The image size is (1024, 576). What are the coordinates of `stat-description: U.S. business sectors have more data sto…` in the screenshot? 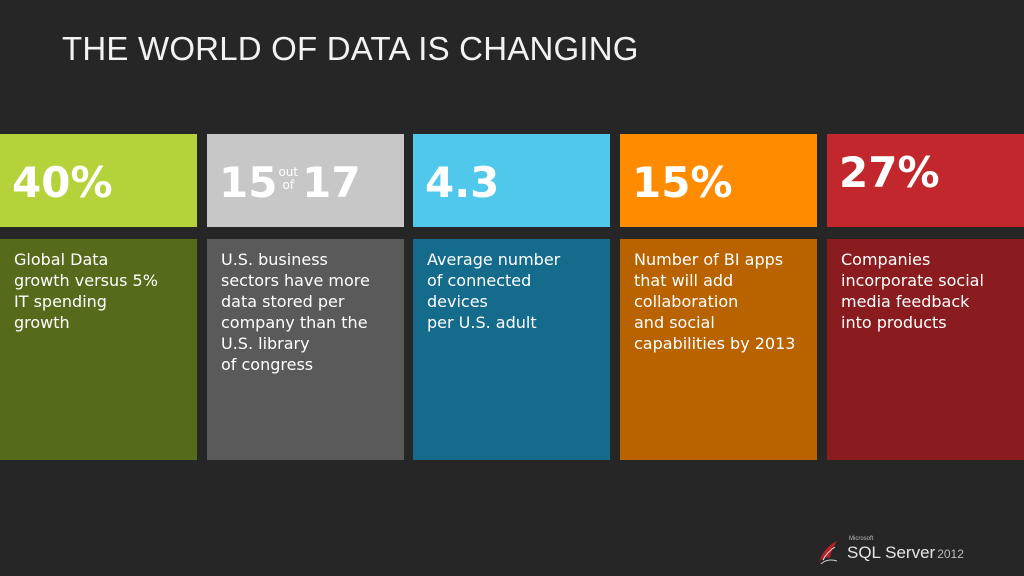 It's located at (295, 312).